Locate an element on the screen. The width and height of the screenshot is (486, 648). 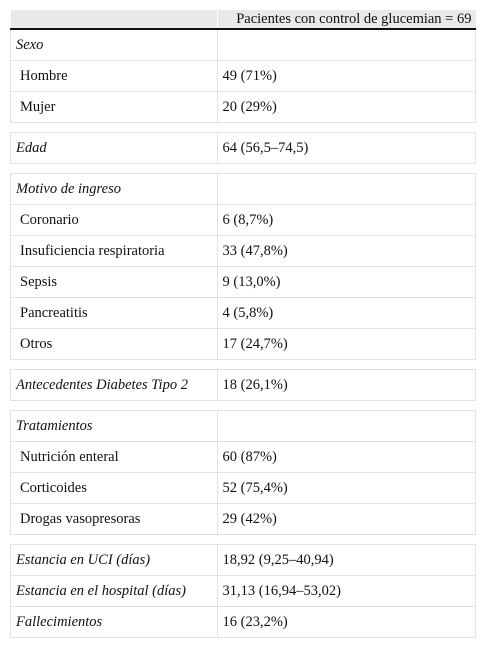
header-row: Pacientes con control de glucemian = 69 is located at coordinates (243, 20).